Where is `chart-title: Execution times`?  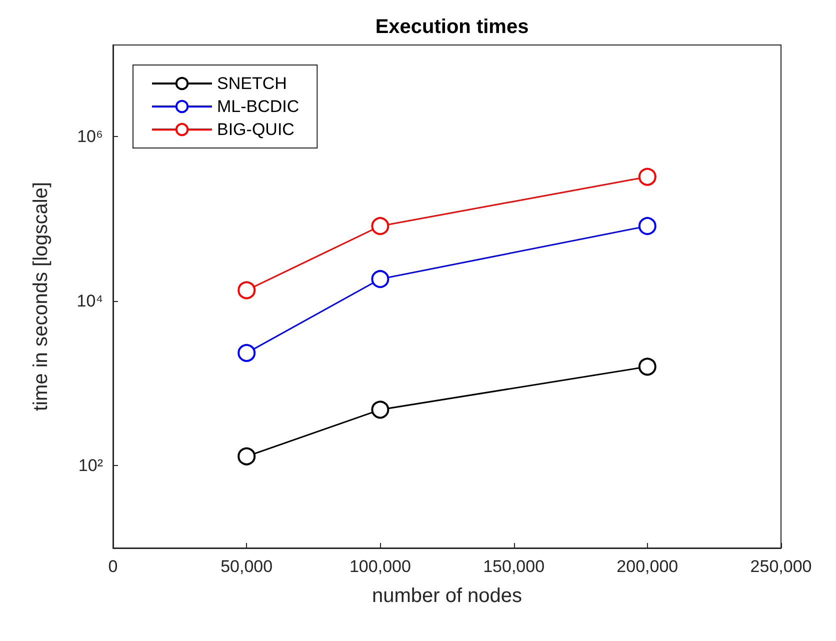 chart-title: Execution times is located at coordinates (452, 27).